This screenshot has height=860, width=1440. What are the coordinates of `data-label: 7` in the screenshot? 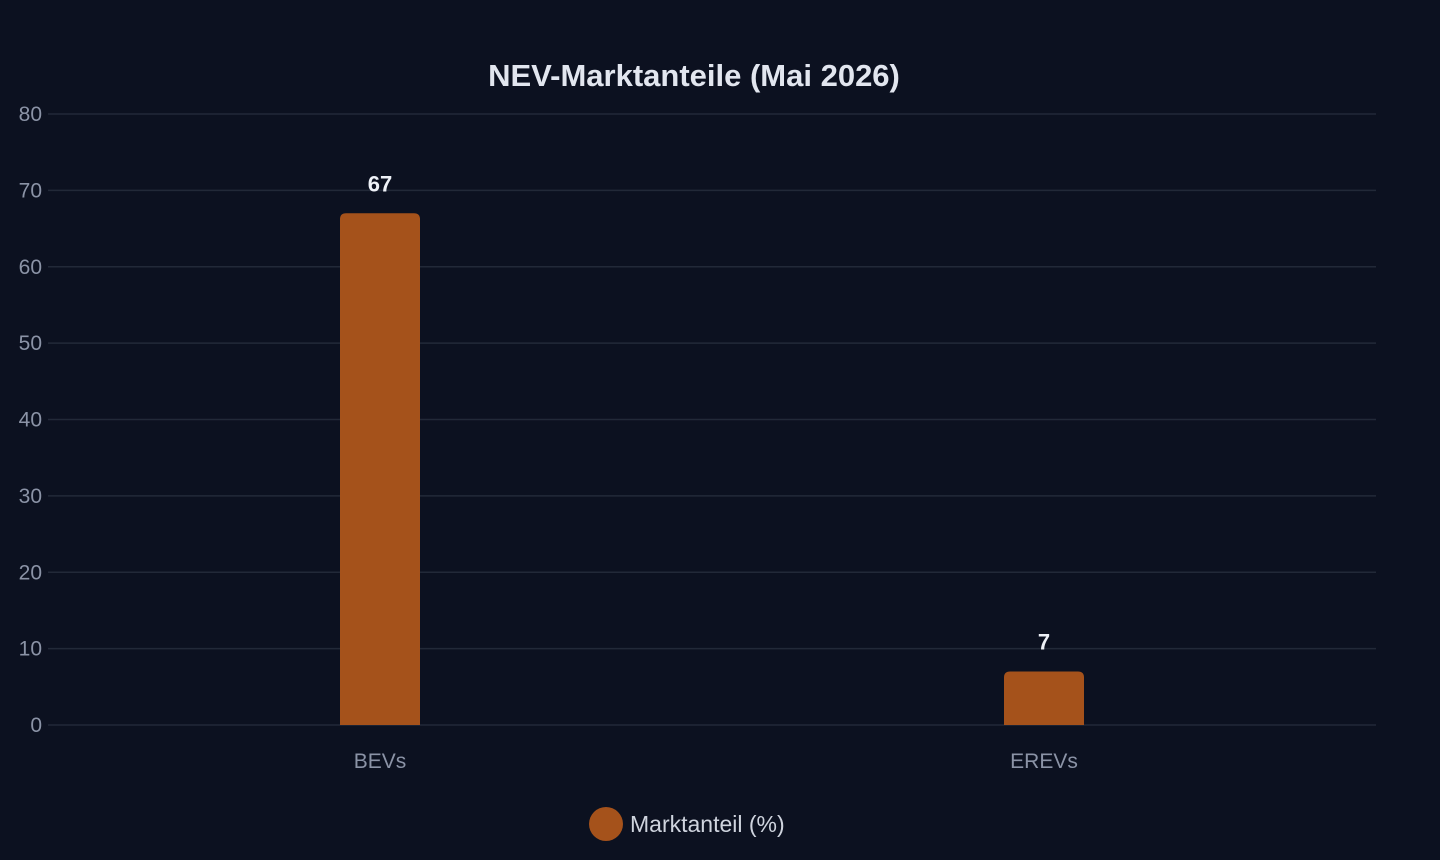 It's located at (1044, 642).